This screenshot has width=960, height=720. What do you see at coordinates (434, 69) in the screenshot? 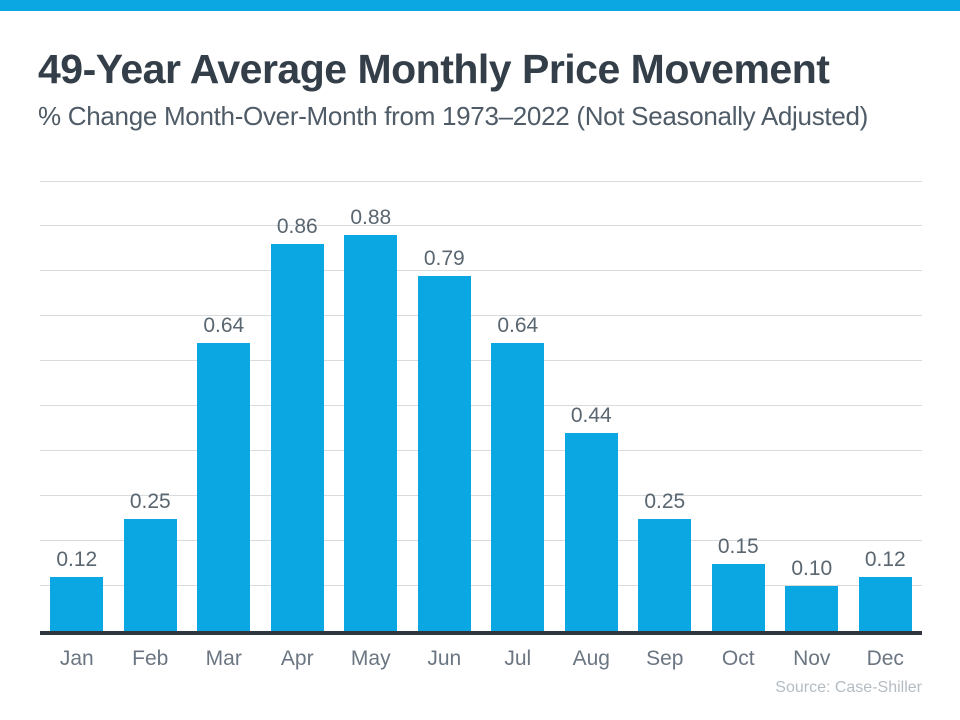
I see `page-title: 49-Year Average Monthly Price Movement` at bounding box center [434, 69].